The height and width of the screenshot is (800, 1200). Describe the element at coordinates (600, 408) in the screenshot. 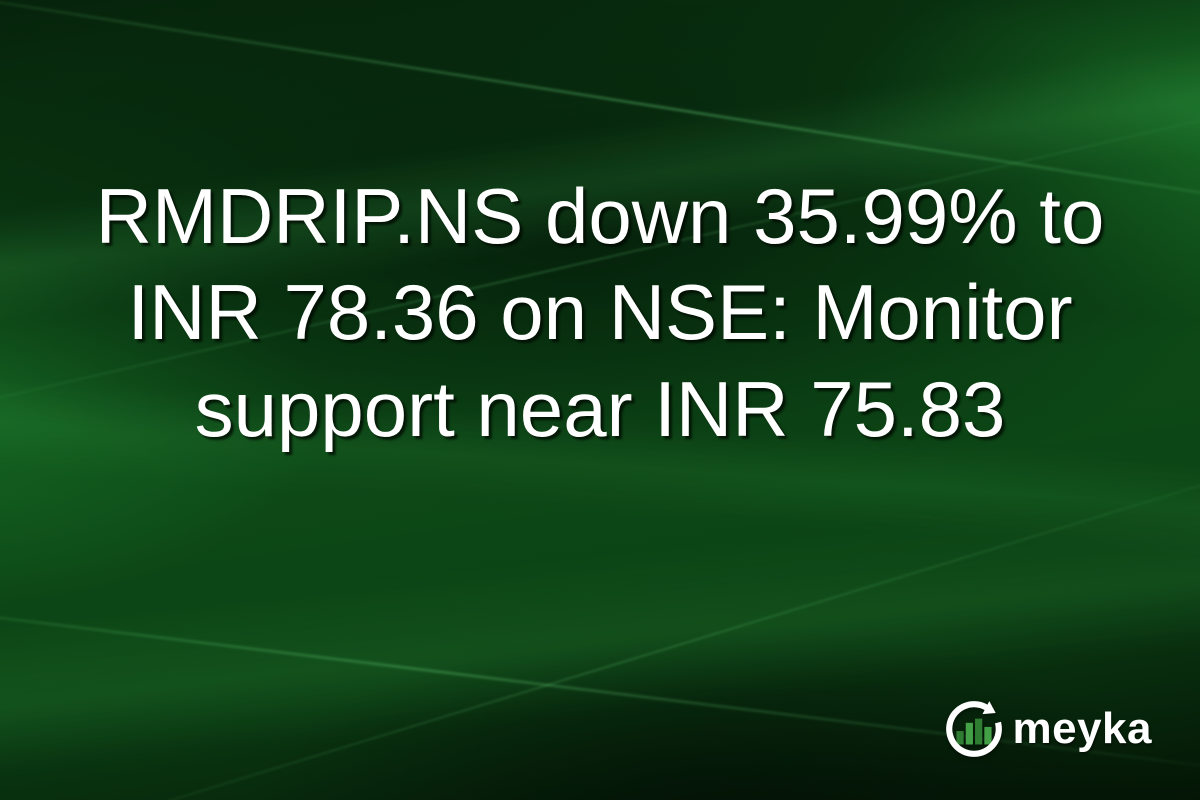

I see `headline-line-3: support near INR 75.83` at that location.